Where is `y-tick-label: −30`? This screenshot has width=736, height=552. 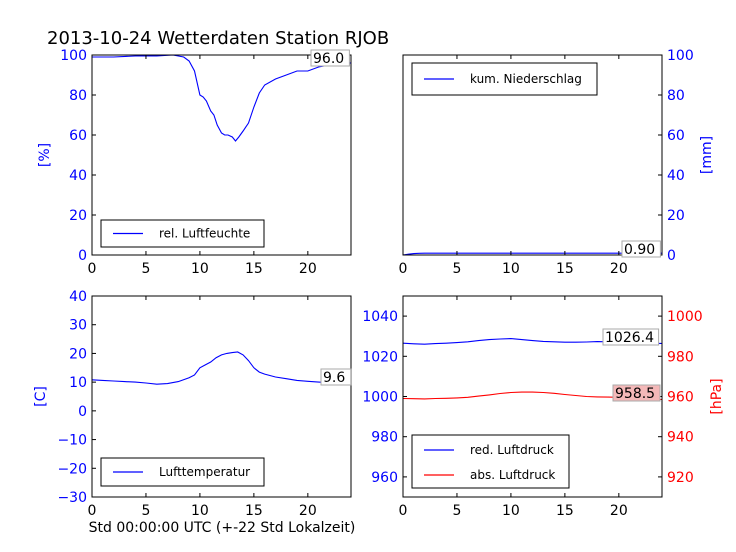
y-tick-label: −30 is located at coordinates (72, 498).